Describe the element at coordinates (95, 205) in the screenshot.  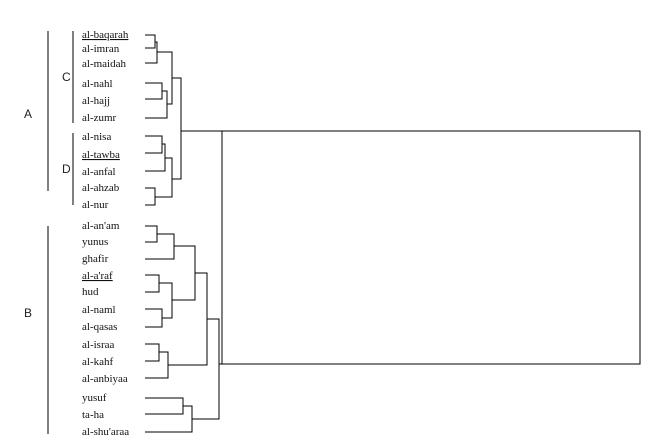
I see `leaf-label: al-nur` at that location.